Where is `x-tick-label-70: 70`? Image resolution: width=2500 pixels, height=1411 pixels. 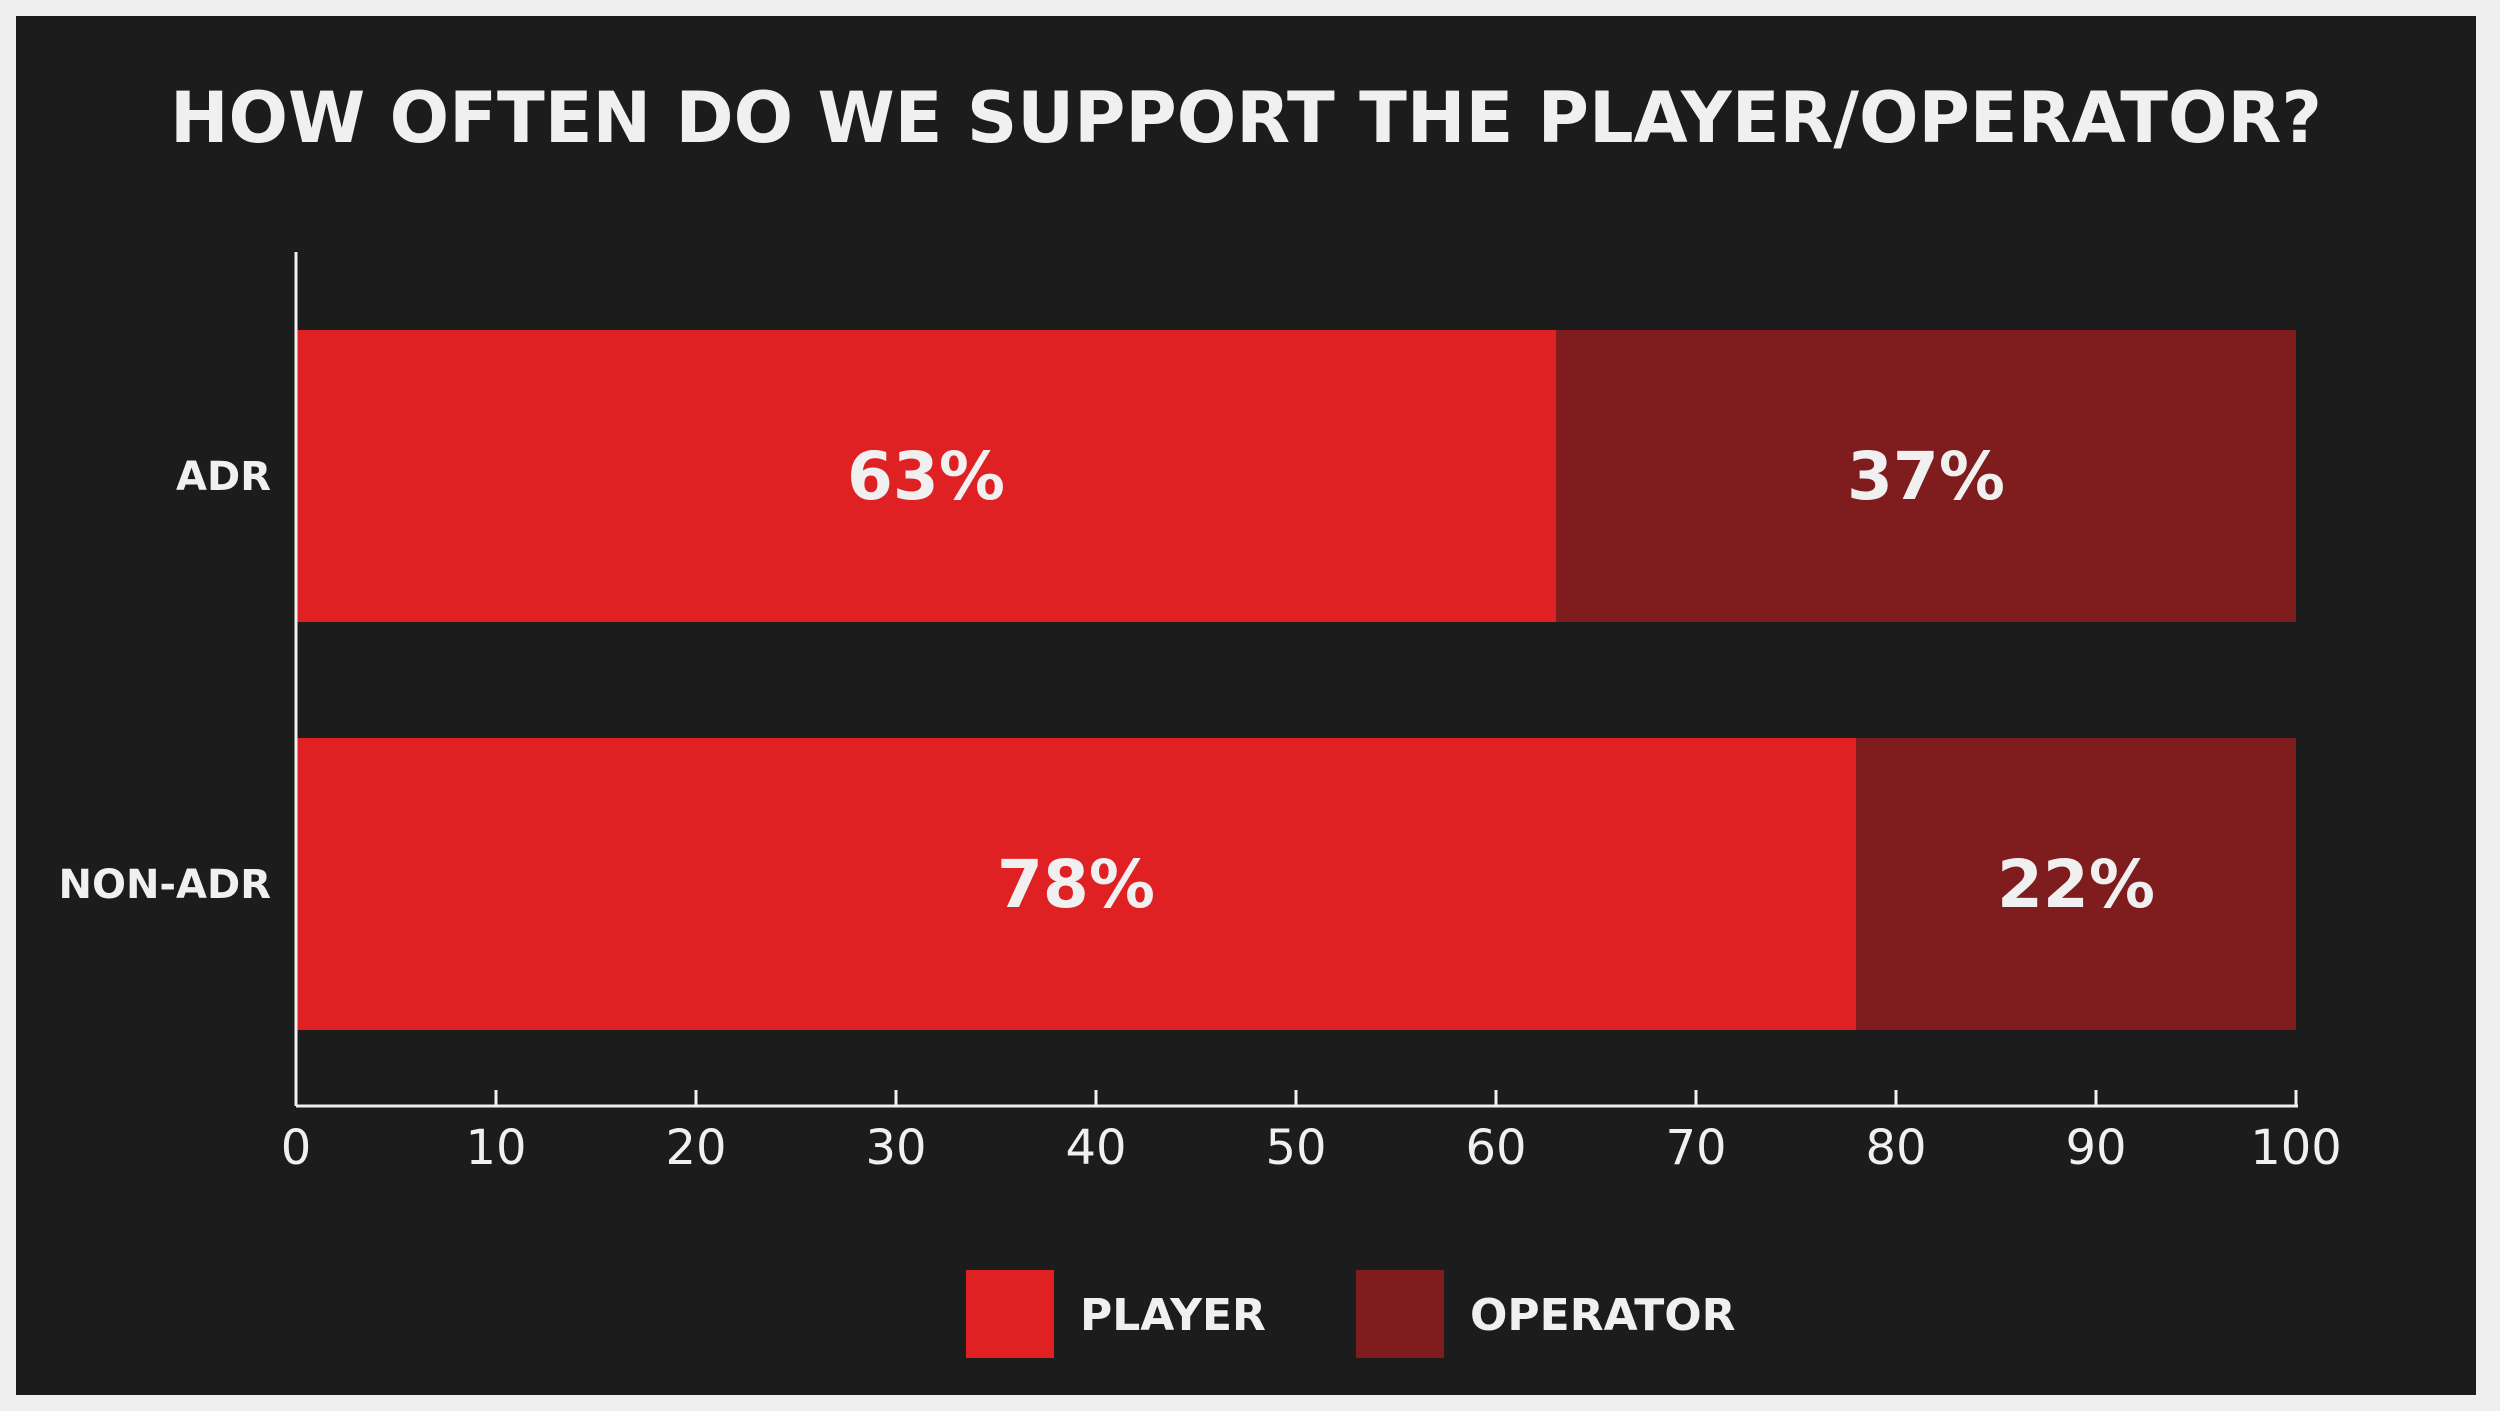
x-tick-label-70: 70 is located at coordinates (1695, 1148).